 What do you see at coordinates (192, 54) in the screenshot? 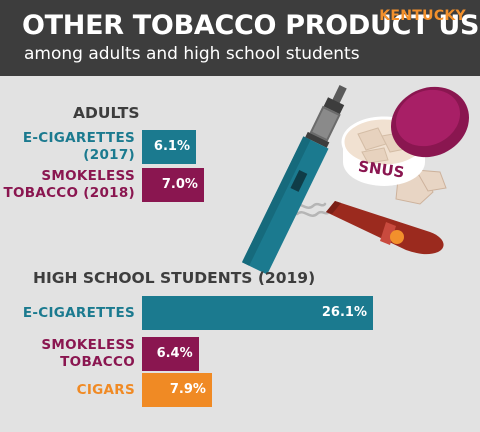
I see `page-subtitle: among adults and high school students` at bounding box center [192, 54].